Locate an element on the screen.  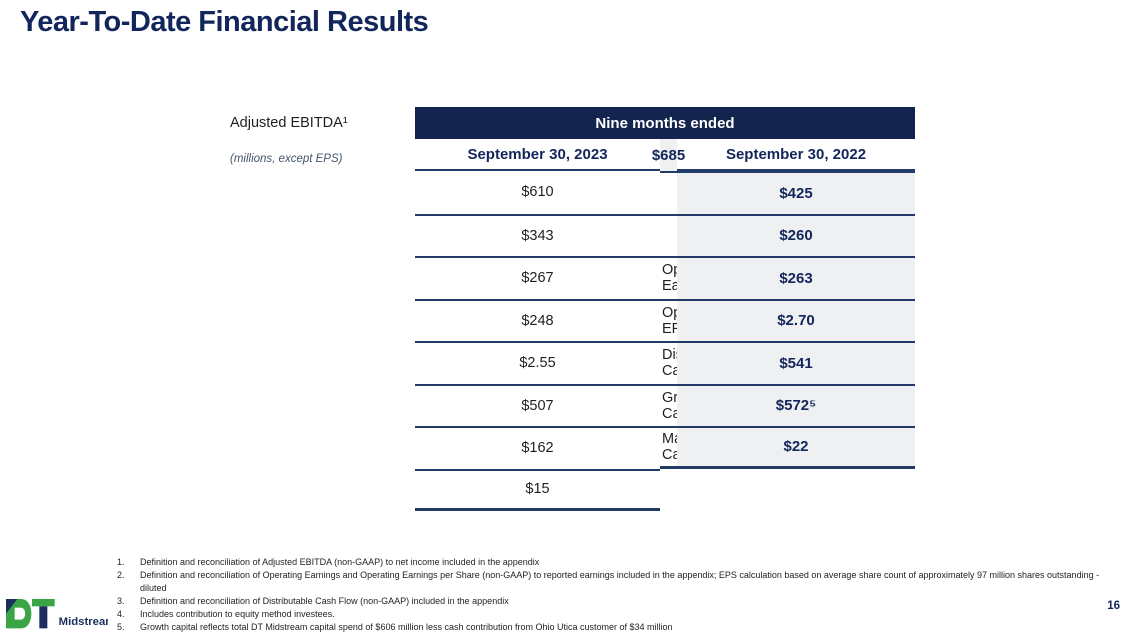
unit-note: (millions, except EPS) is located at coordinates (286, 159).